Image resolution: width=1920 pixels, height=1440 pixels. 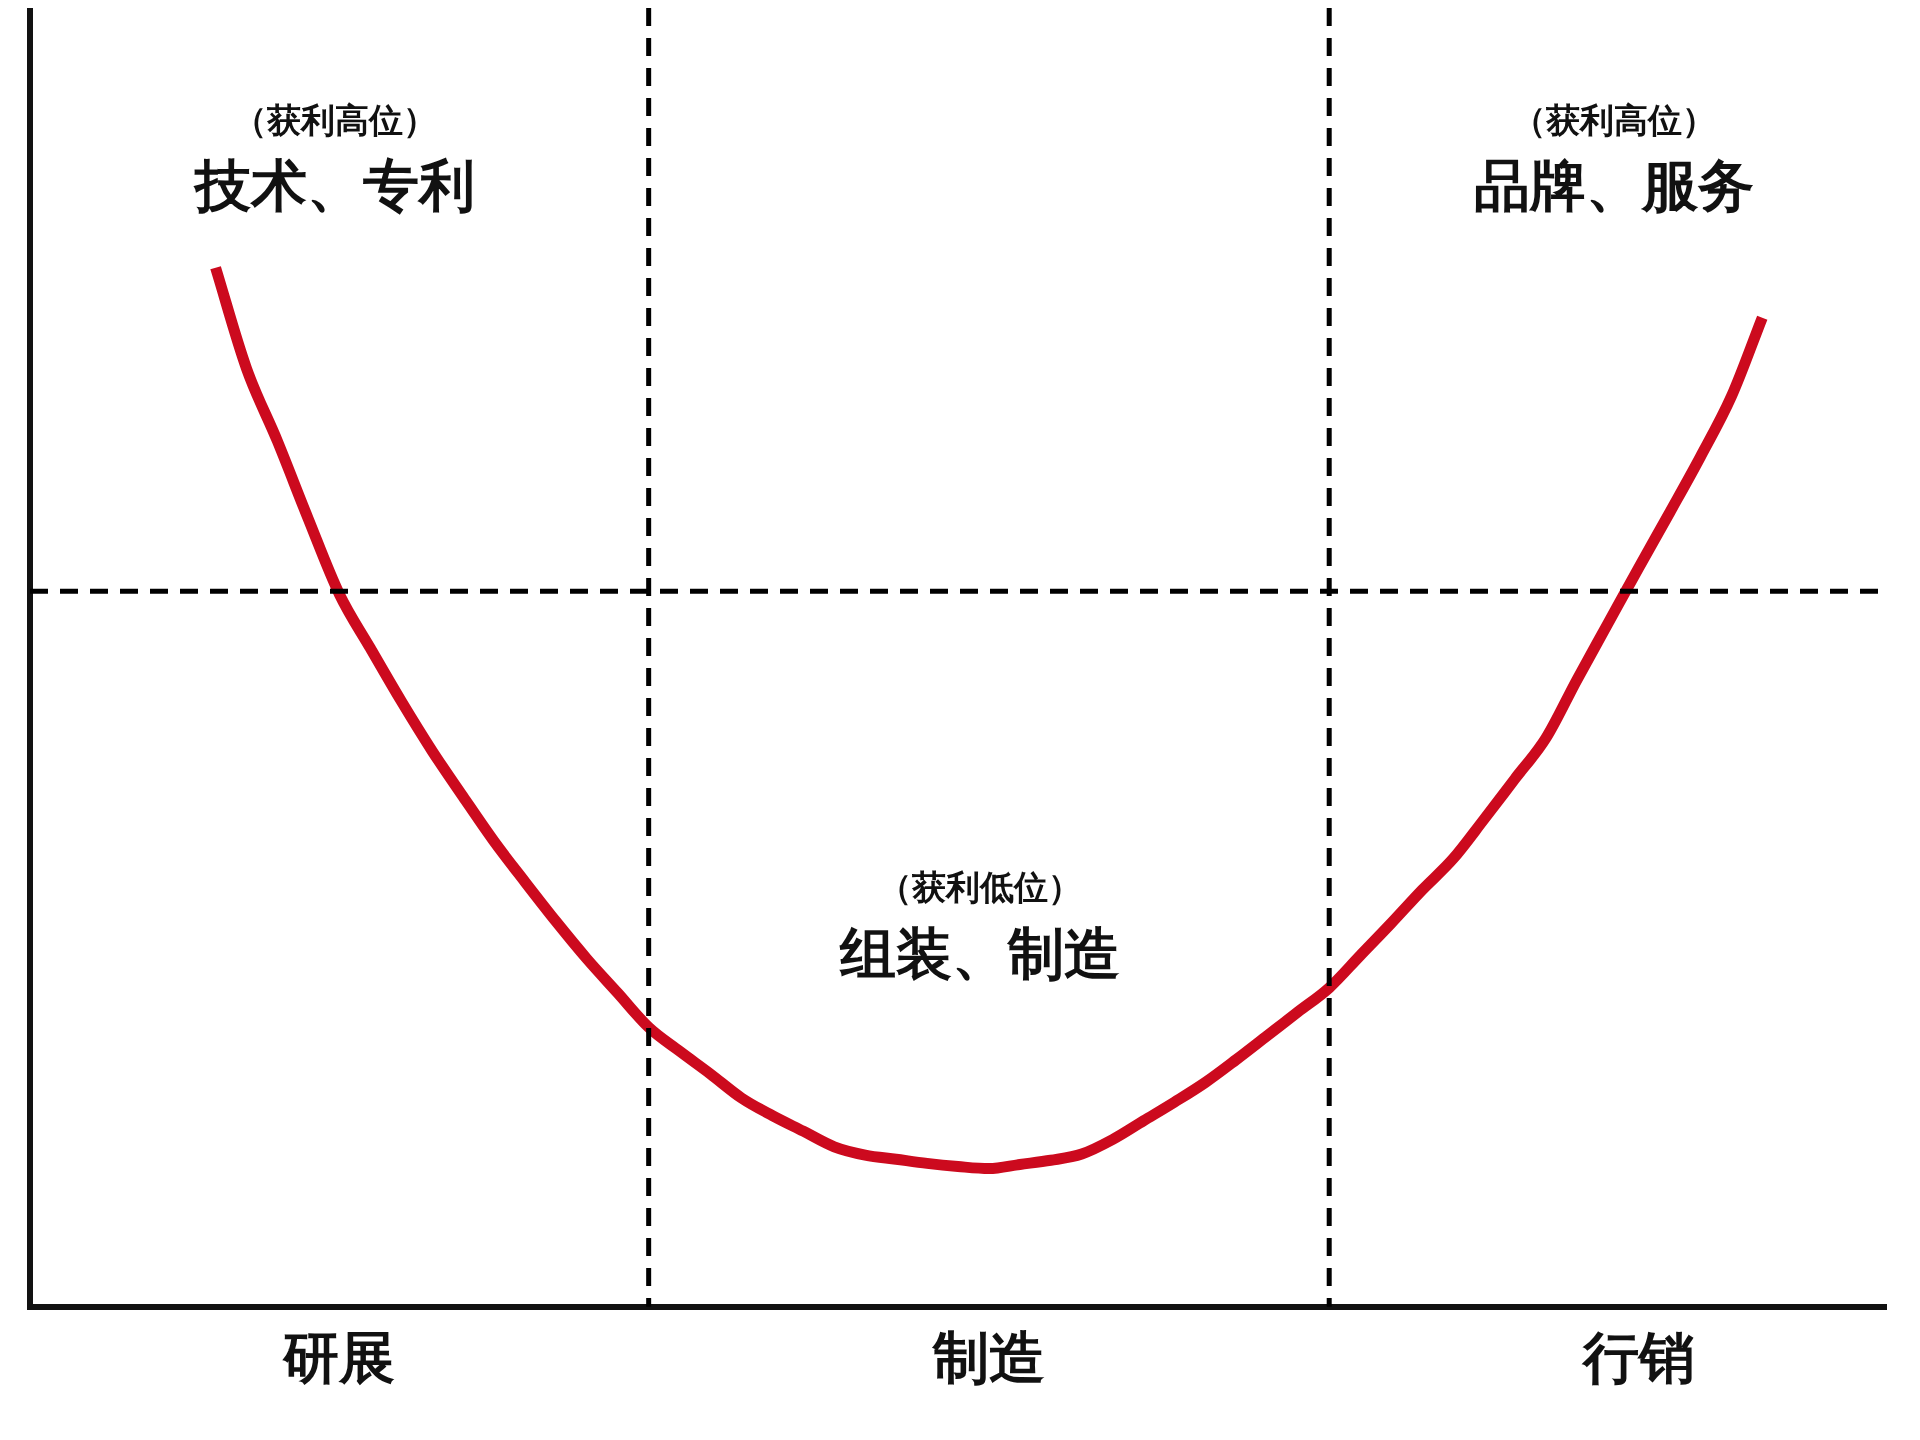 What do you see at coordinates (333, 185) in the screenshot?
I see `text: 技术、专利` at bounding box center [333, 185].